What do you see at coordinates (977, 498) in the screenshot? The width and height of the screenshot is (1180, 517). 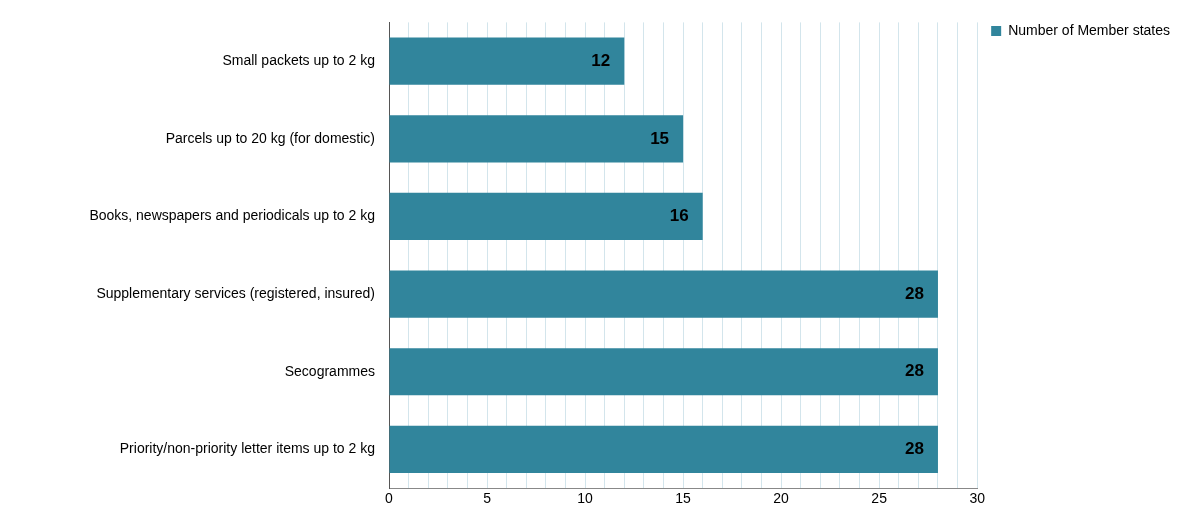 I see `x-tick-label: 30` at bounding box center [977, 498].